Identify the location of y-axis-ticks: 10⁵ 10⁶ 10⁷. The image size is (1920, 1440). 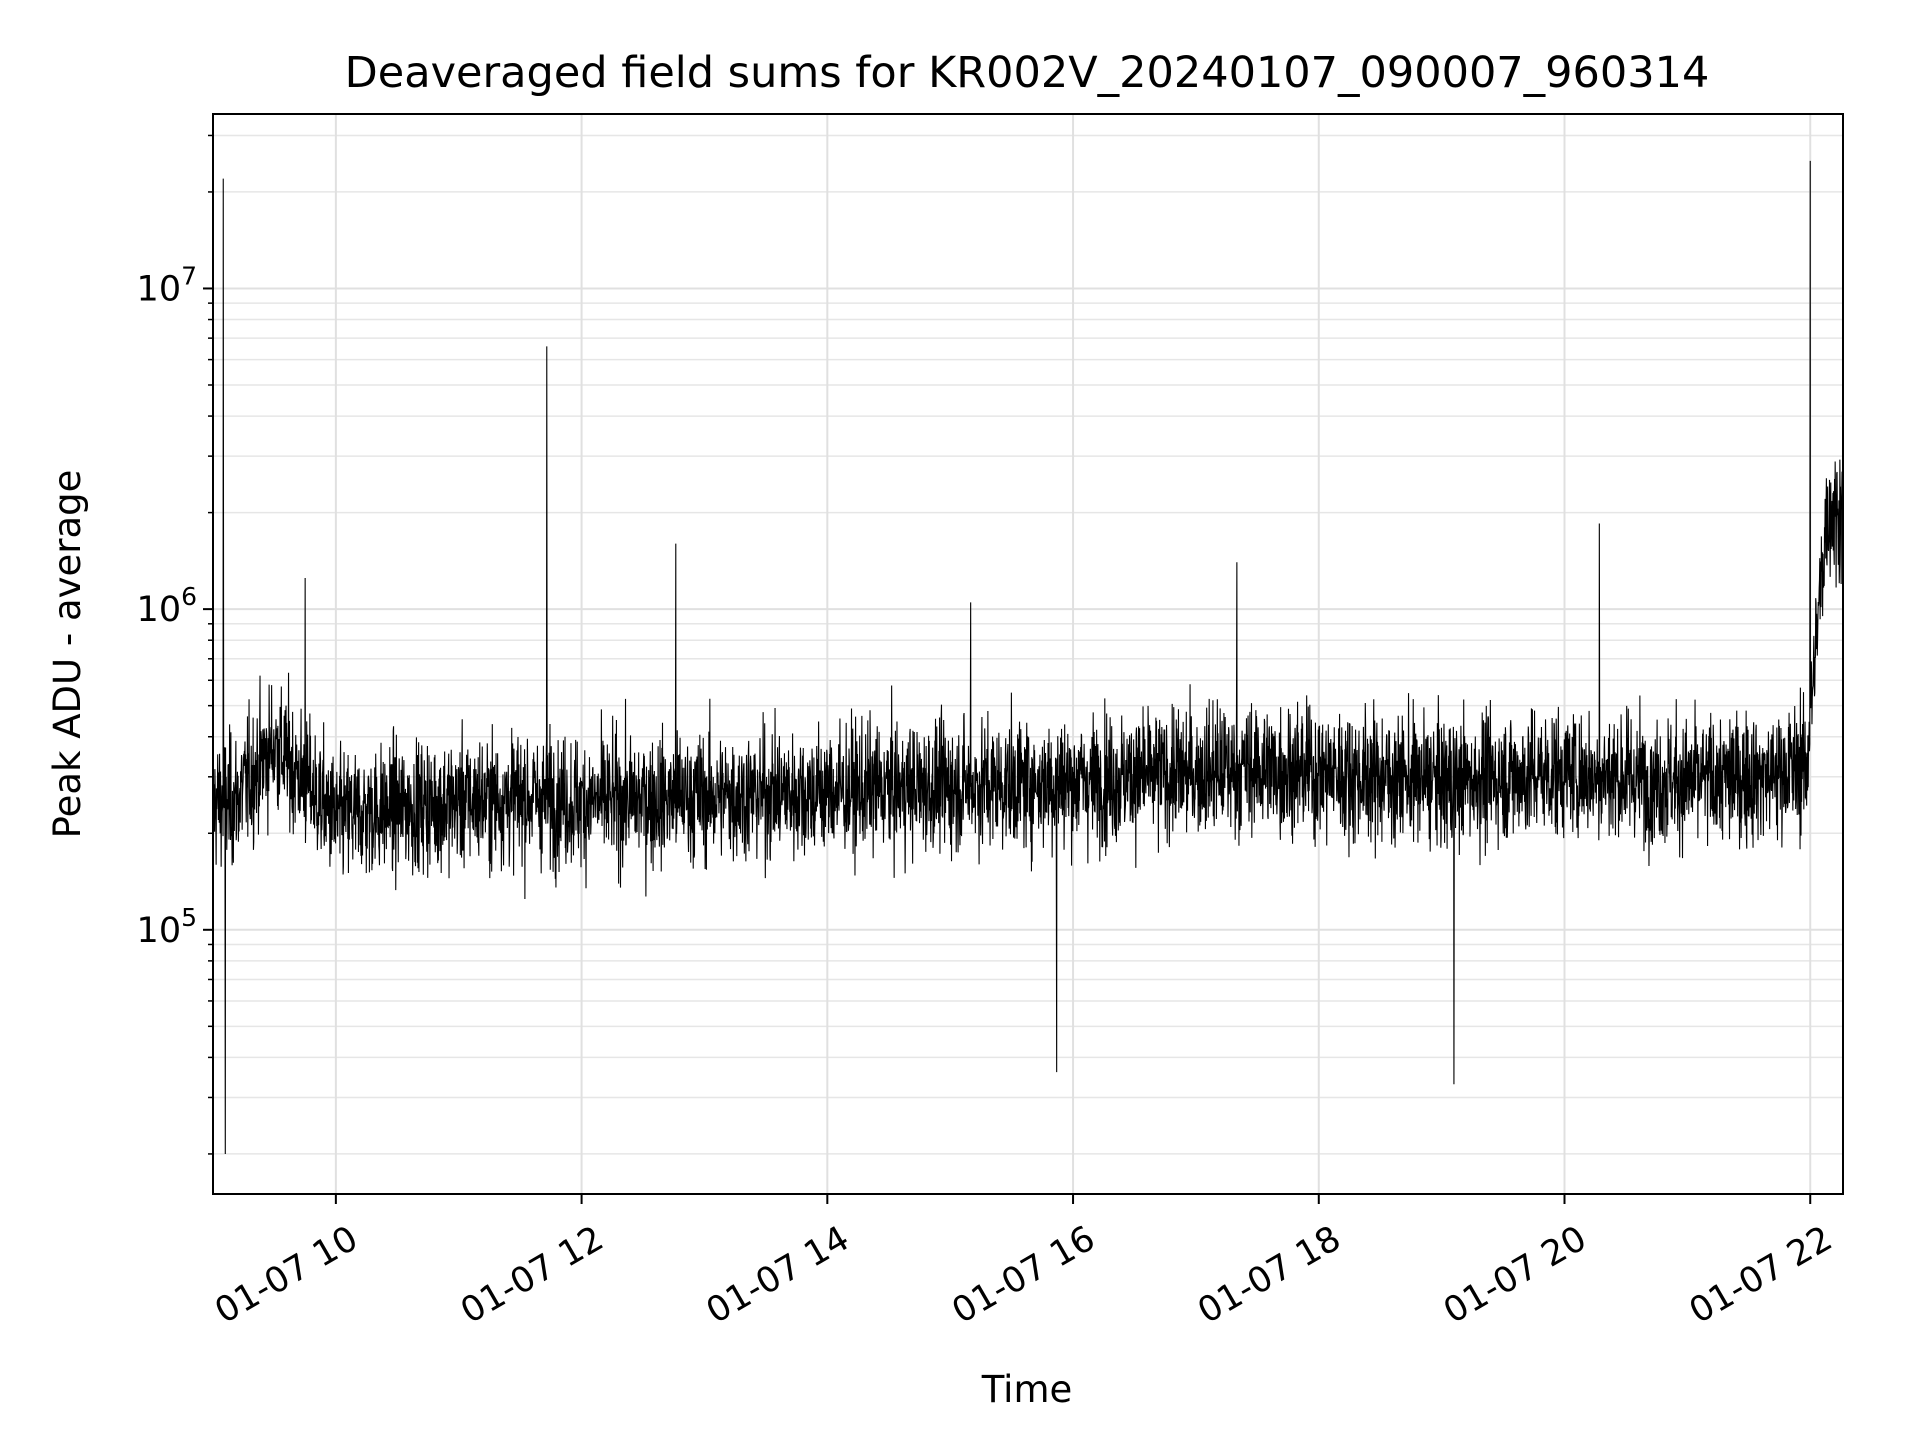
(175, 644).